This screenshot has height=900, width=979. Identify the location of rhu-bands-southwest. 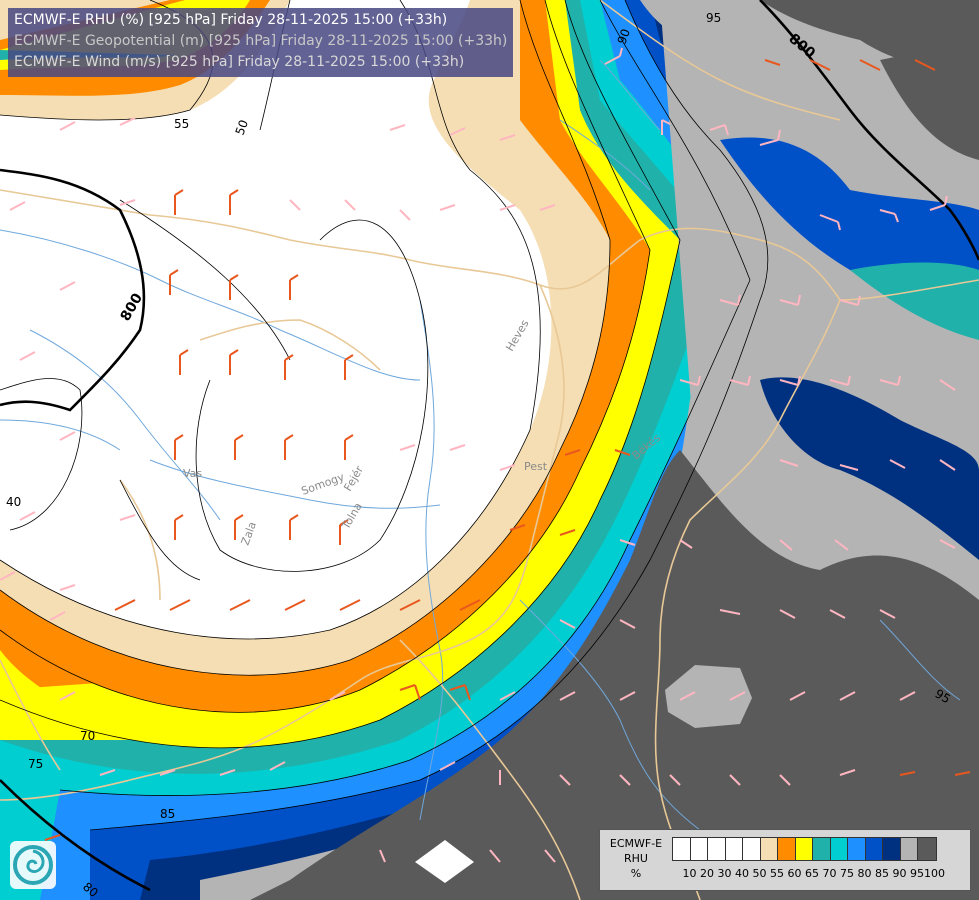
(80, 670).